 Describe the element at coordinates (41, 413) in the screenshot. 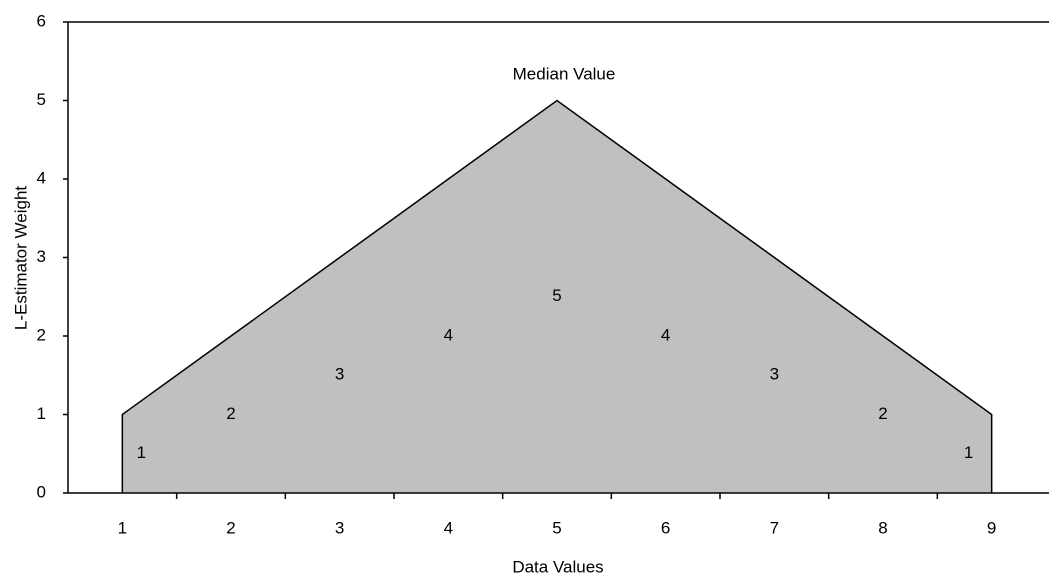

I see `y-tick-label: 1` at that location.